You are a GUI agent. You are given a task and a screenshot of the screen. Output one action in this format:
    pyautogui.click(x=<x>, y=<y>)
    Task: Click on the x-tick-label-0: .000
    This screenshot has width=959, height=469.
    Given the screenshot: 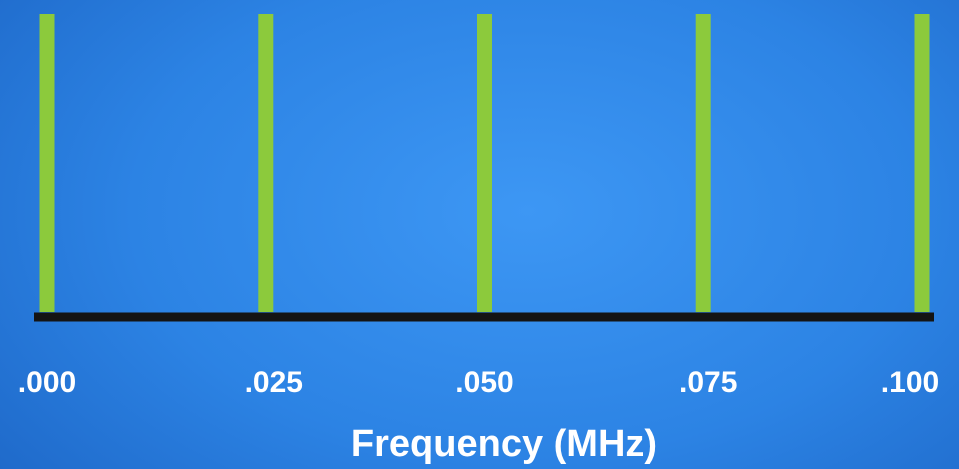 What is the action you would take?
    pyautogui.click(x=47, y=382)
    